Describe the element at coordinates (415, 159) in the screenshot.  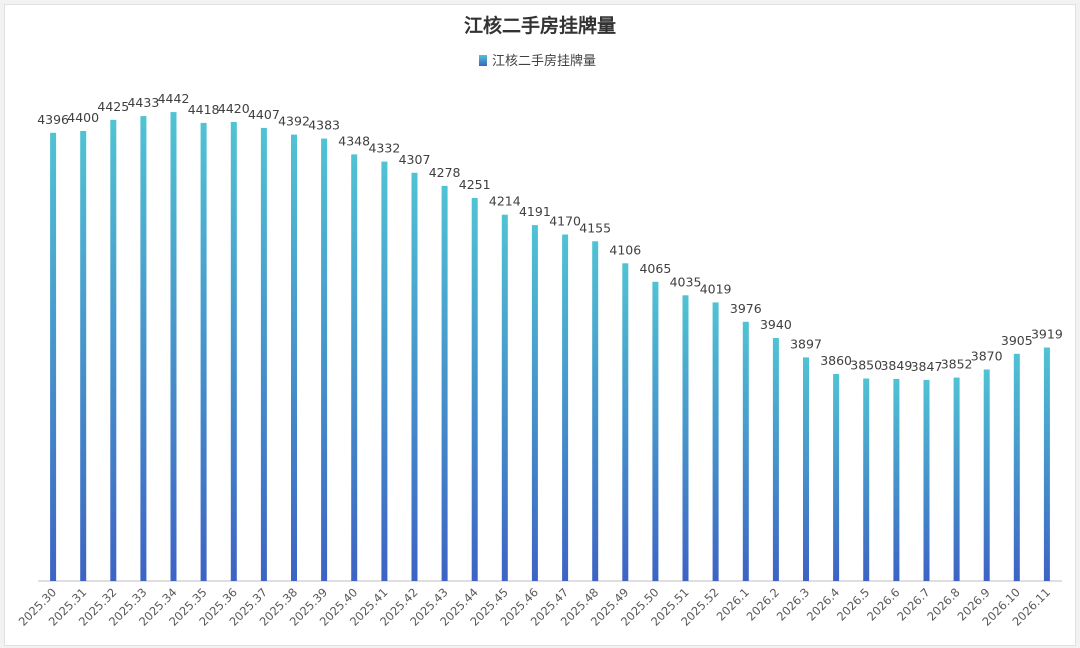
I see `data-label: 4307` at that location.